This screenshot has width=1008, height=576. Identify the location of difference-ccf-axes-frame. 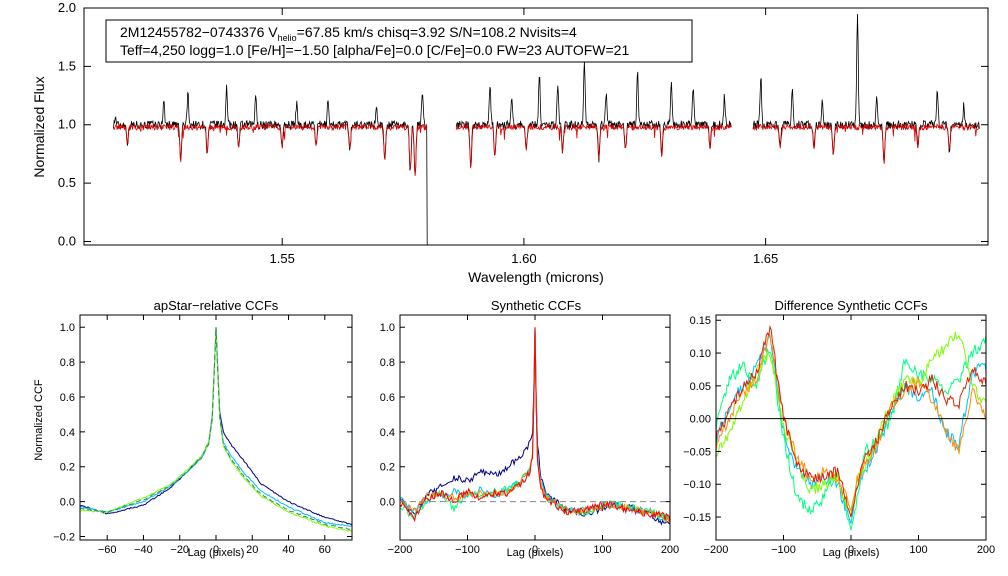
(851, 427).